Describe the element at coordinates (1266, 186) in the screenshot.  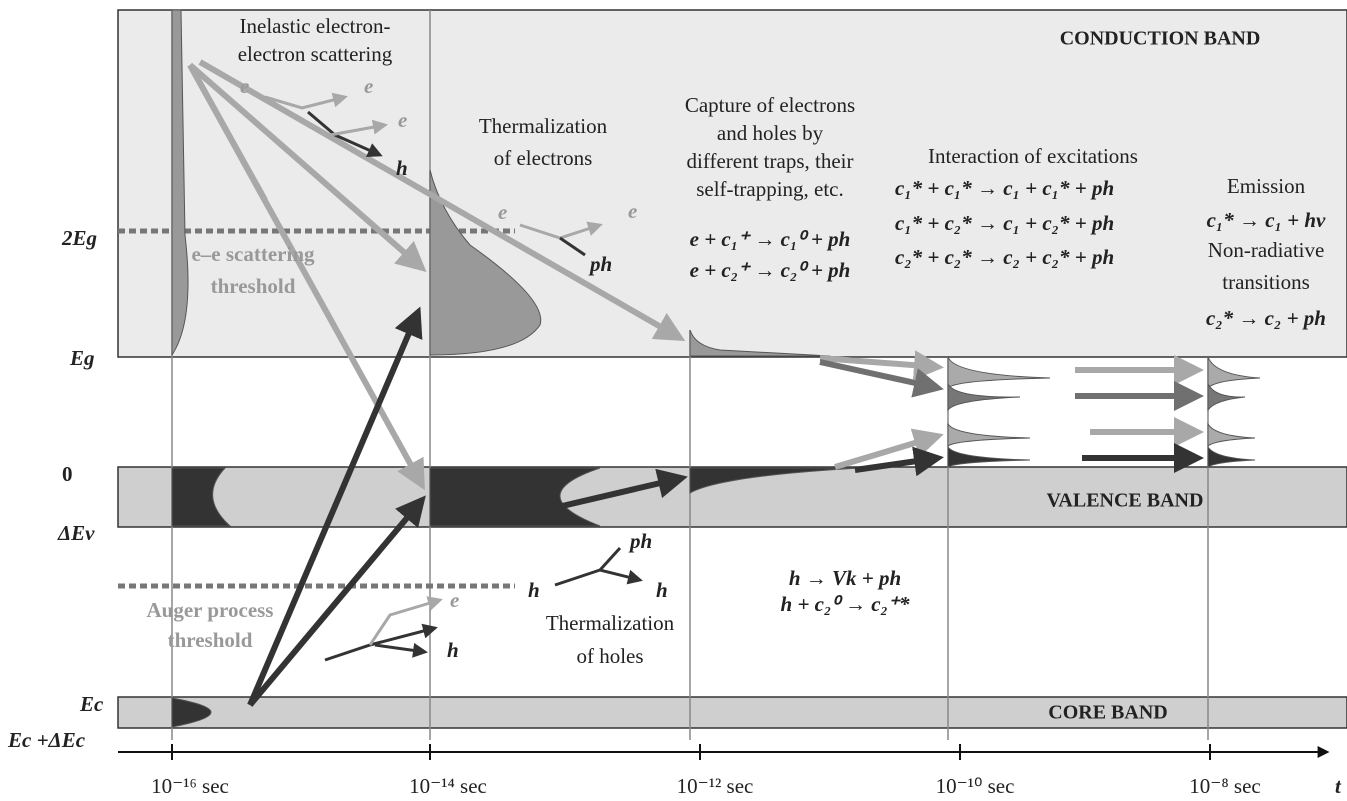
I see `process-text: Emission` at that location.